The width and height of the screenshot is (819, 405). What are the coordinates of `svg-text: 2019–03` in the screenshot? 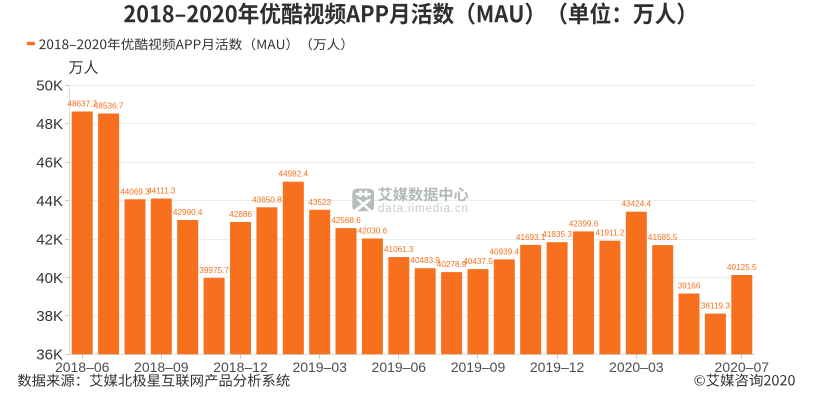 It's located at (319, 367).